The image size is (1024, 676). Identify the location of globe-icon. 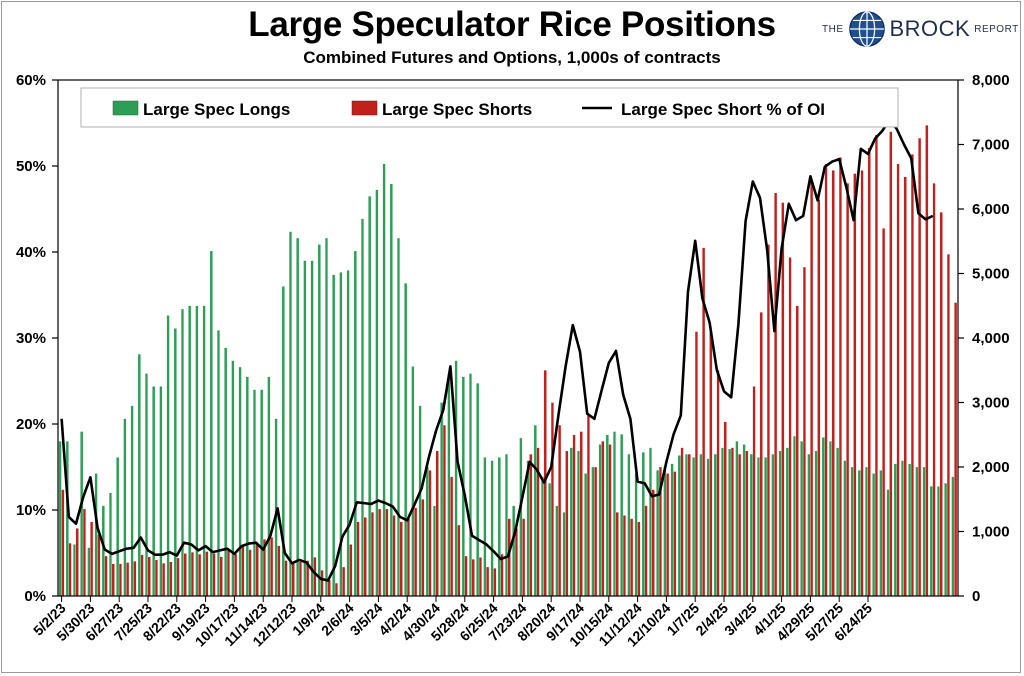
(866, 29).